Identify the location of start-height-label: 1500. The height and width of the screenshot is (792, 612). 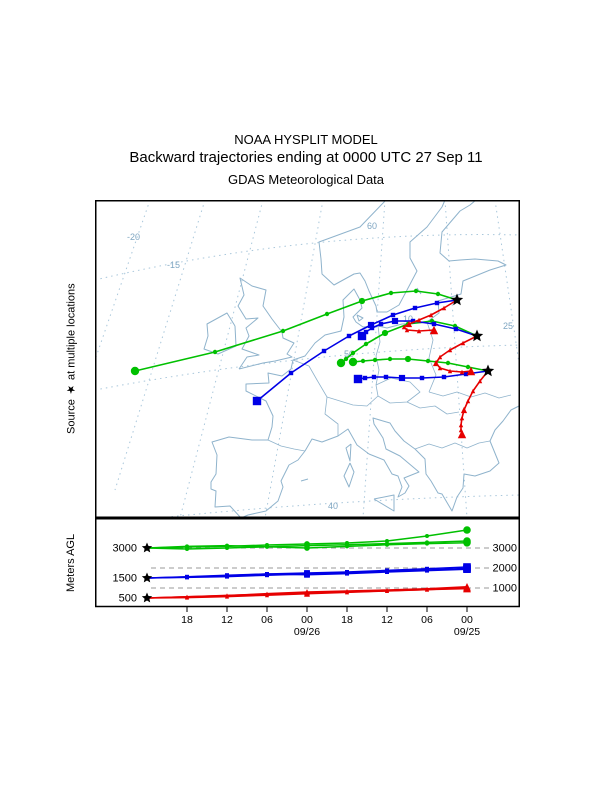
(125, 579).